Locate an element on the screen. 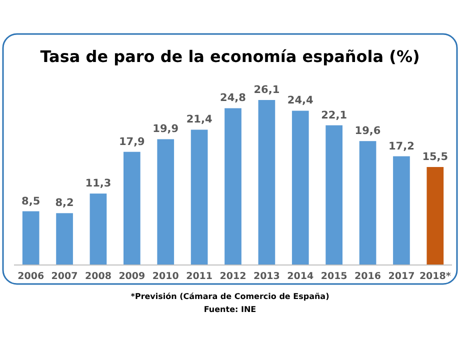 The image size is (460, 340). data-label: 19,9 is located at coordinates (165, 129).